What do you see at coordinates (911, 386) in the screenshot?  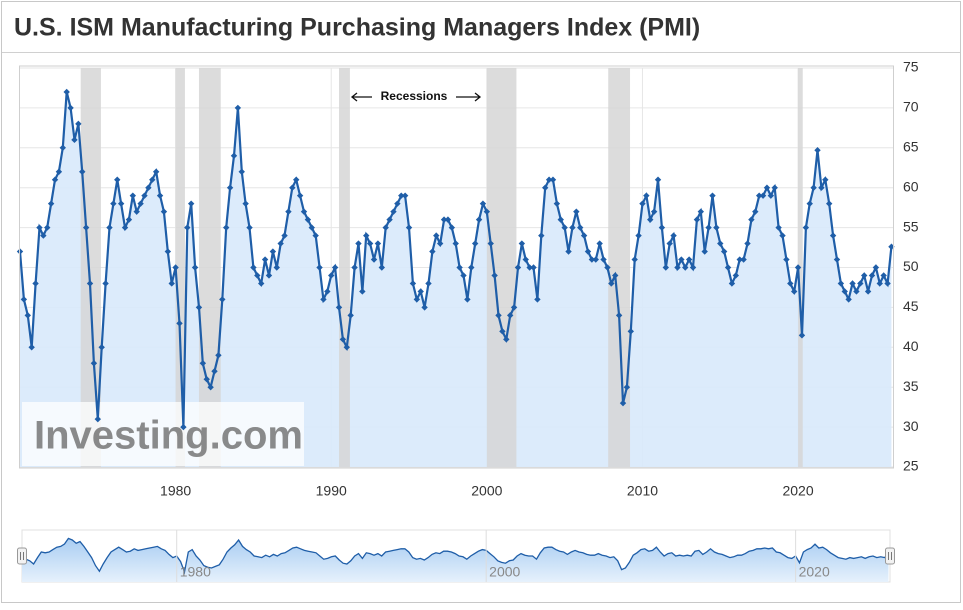 I see `y-tick-label: 35` at bounding box center [911, 386].